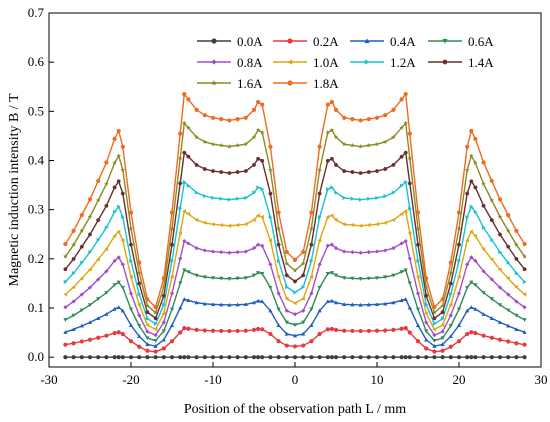 The height and width of the screenshot is (422, 550). What do you see at coordinates (295, 305) in the screenshot?
I see `series-0.6A` at bounding box center [295, 305].